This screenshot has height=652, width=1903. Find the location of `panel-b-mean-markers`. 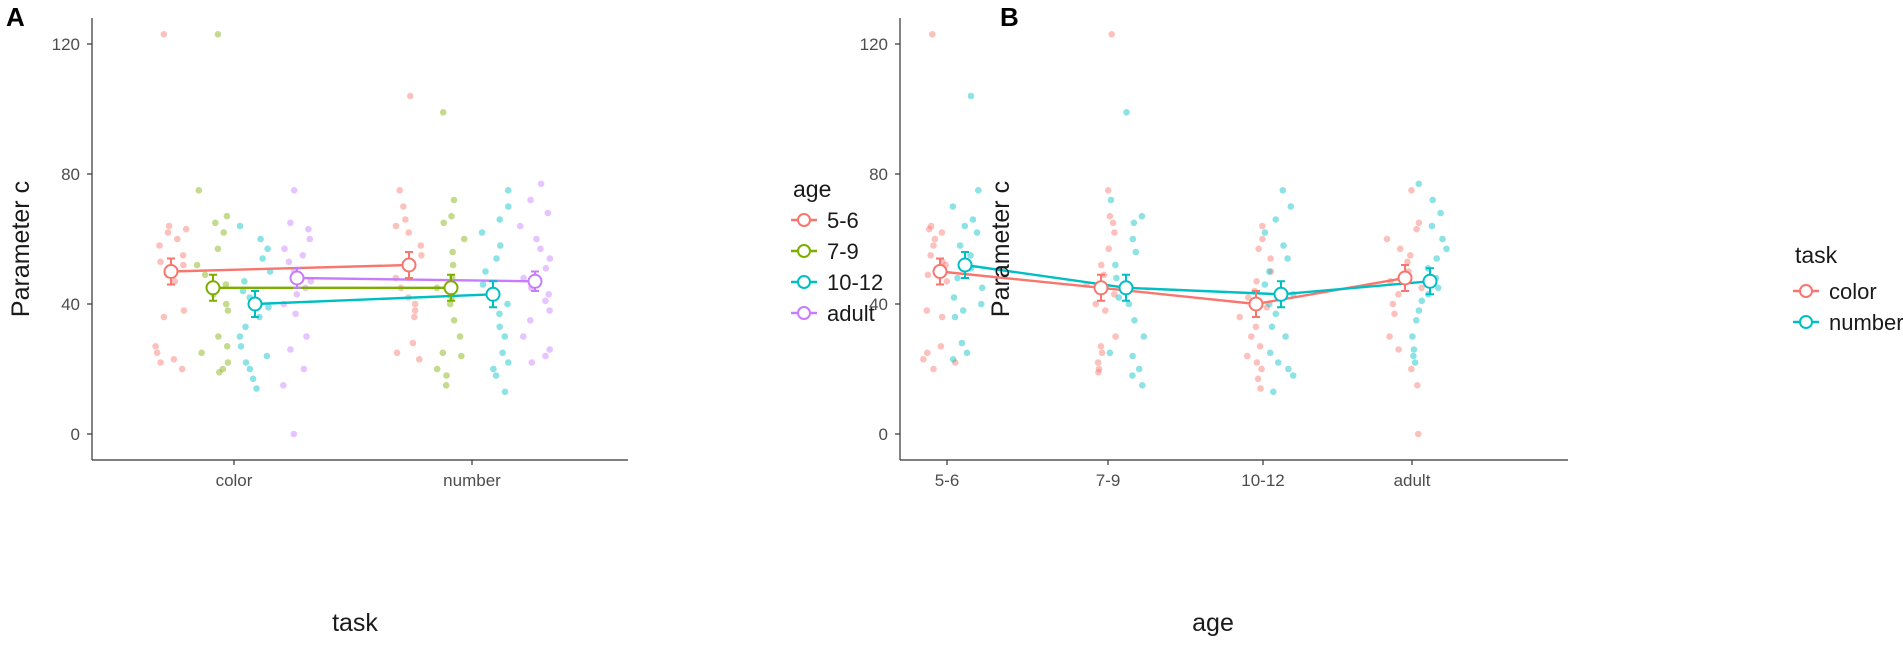

panel-b-mean-markers is located at coordinates (1185, 284).